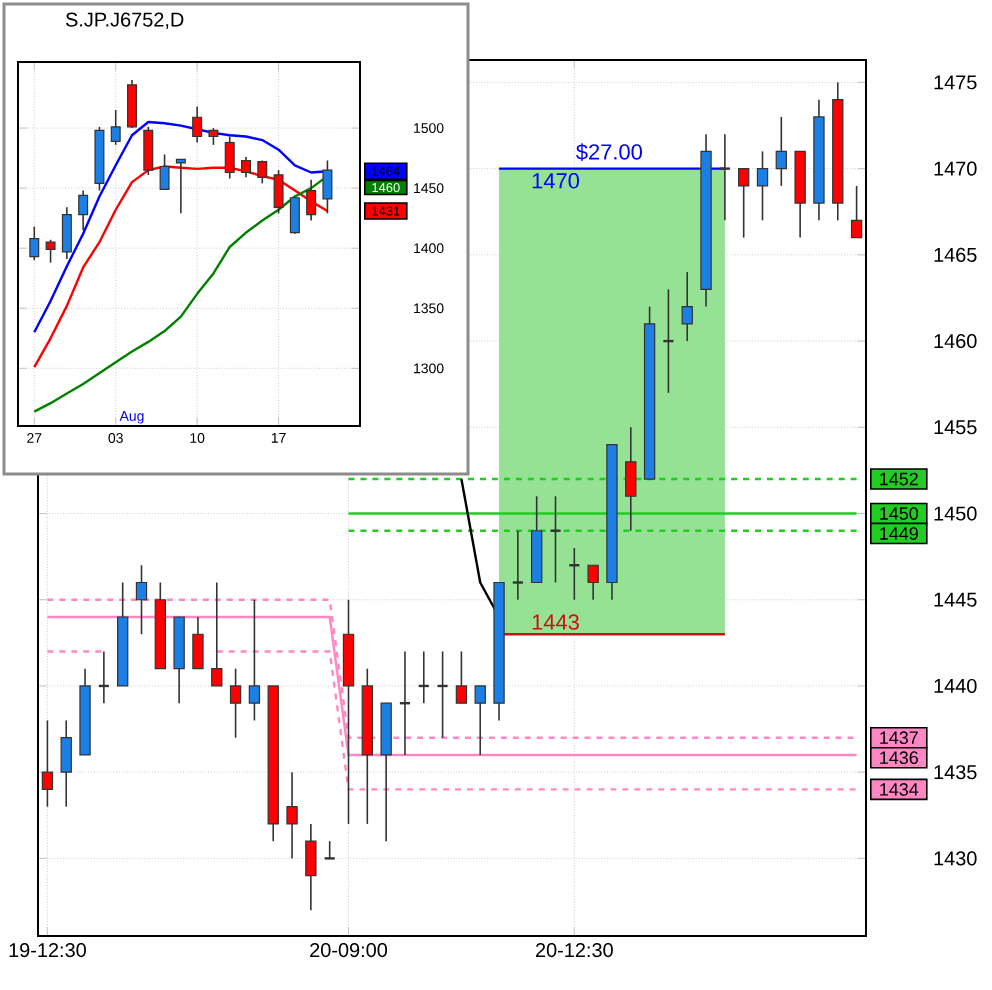 This screenshot has height=990, width=992. Describe the element at coordinates (899, 789) in the screenshot. I see `annotation: 1434` at that location.